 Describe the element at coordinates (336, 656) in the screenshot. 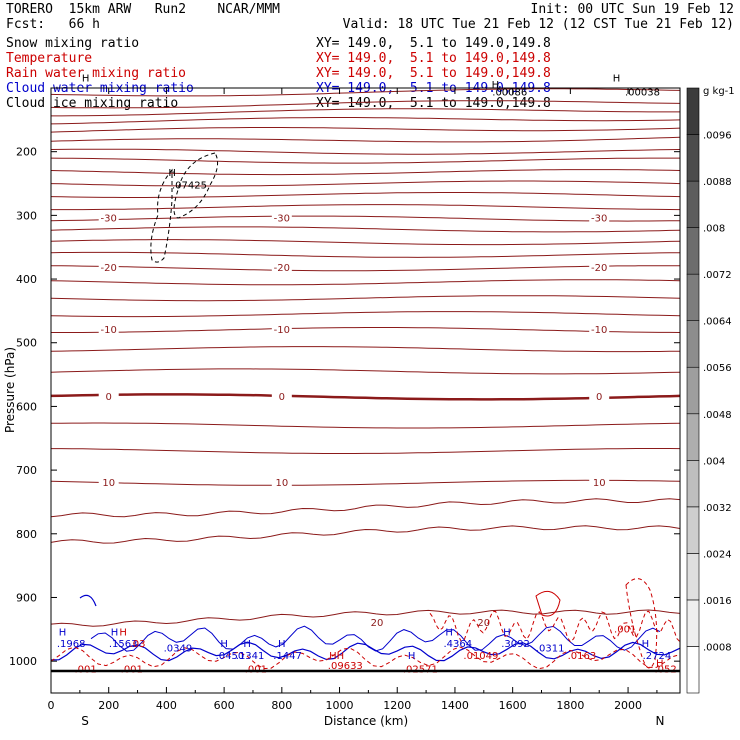

I see `extrema-label: HH` at that location.